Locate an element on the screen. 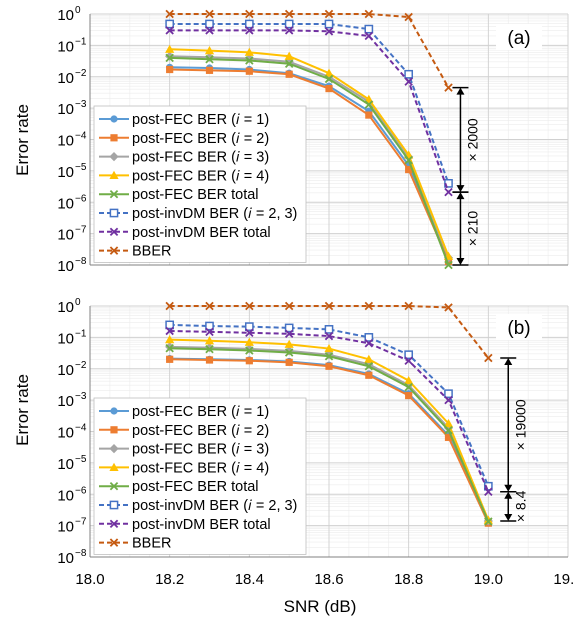  ratio-label: × 19000 is located at coordinates (520, 424).